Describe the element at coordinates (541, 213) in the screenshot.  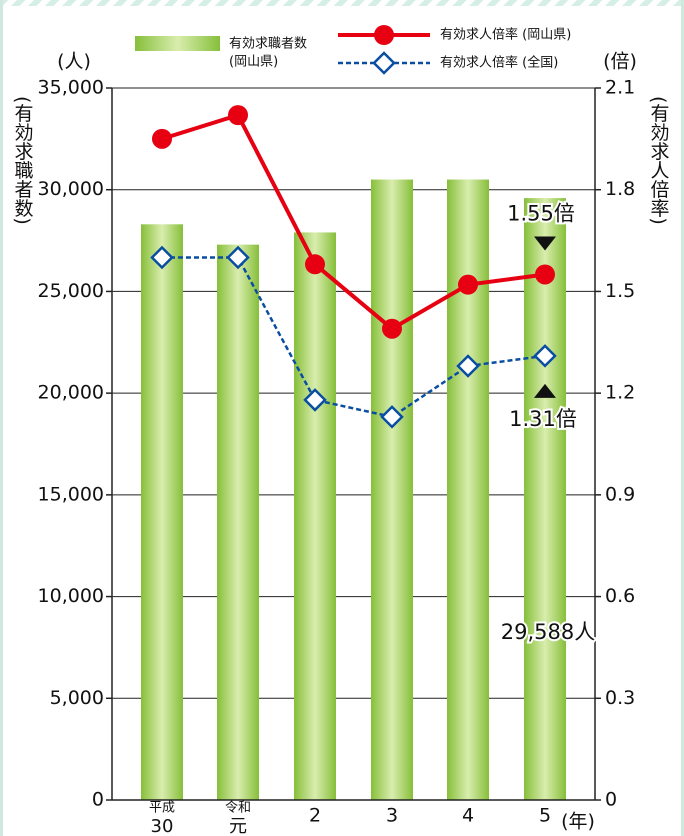
I see `value-label: 1.55倍` at that location.